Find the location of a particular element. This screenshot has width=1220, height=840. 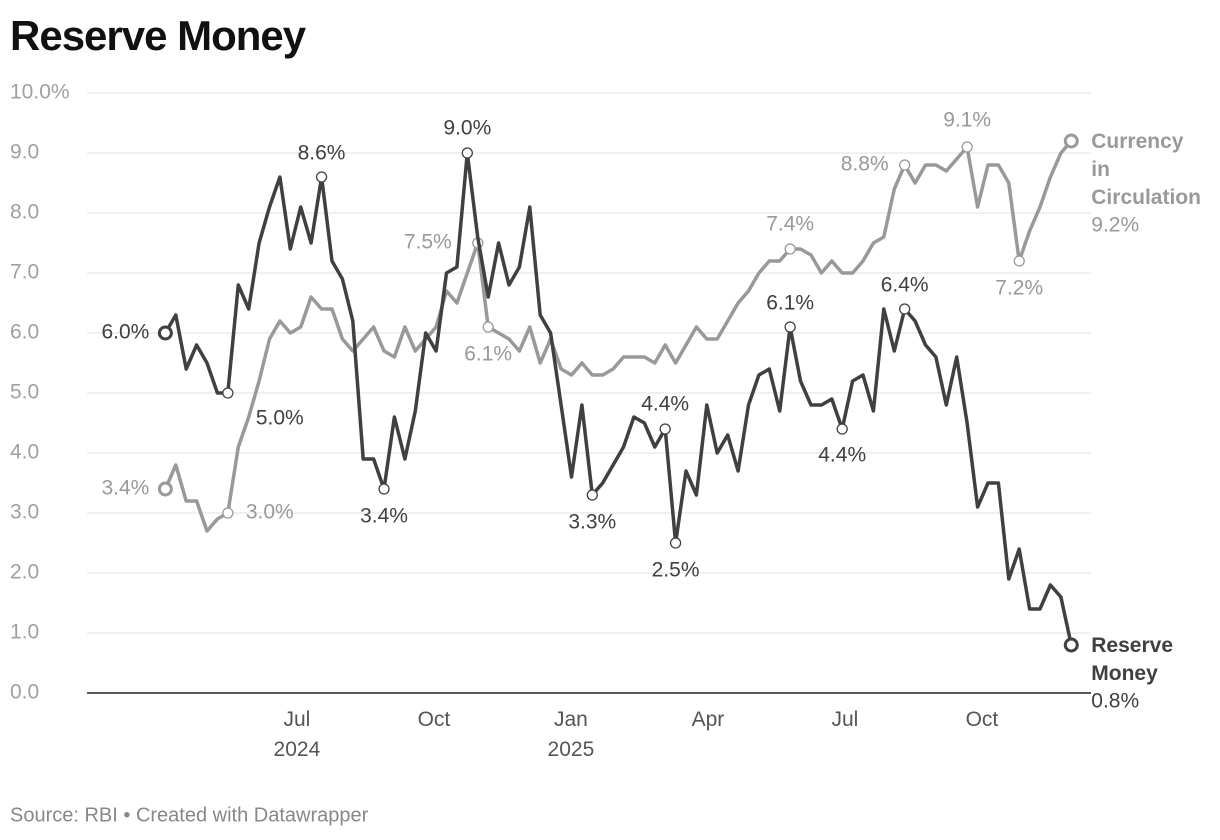

chart-title: Reserve Money is located at coordinates (158, 35).